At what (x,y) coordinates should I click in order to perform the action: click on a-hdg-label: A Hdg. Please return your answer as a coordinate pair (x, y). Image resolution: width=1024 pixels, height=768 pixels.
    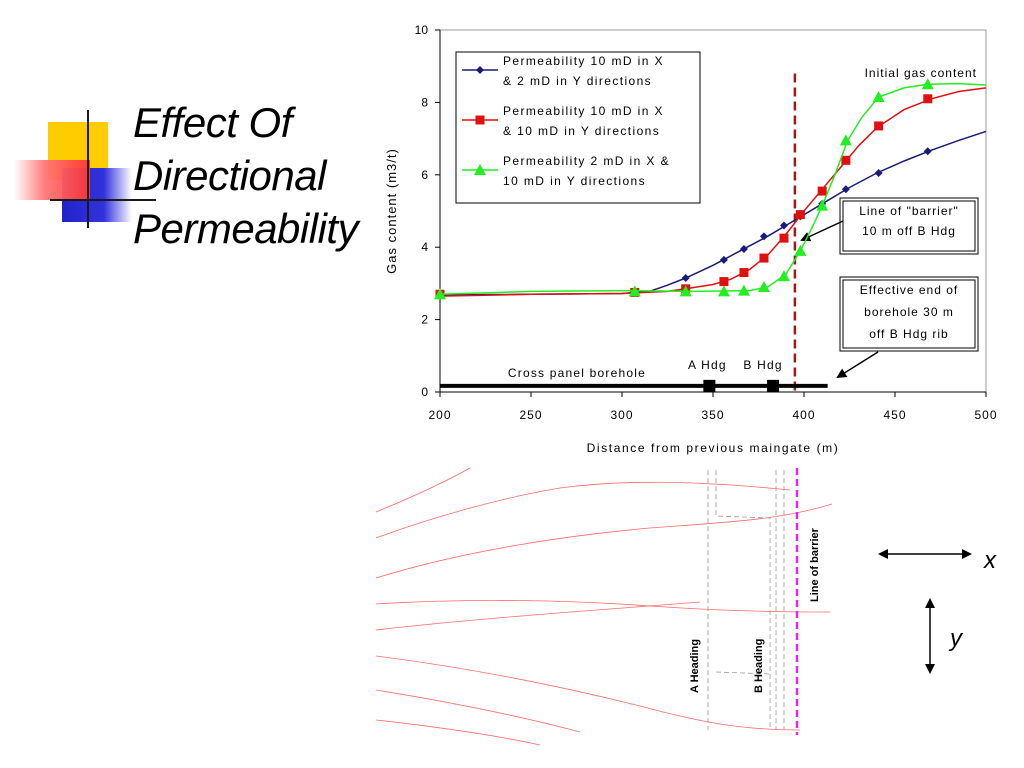
    Looking at the image, I should click on (707, 365).